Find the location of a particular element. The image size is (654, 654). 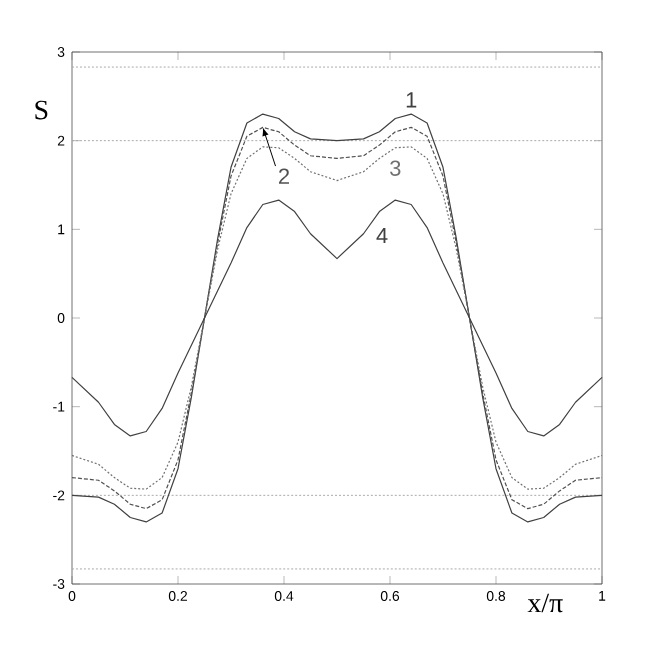

series-label: 2 is located at coordinates (284, 176).